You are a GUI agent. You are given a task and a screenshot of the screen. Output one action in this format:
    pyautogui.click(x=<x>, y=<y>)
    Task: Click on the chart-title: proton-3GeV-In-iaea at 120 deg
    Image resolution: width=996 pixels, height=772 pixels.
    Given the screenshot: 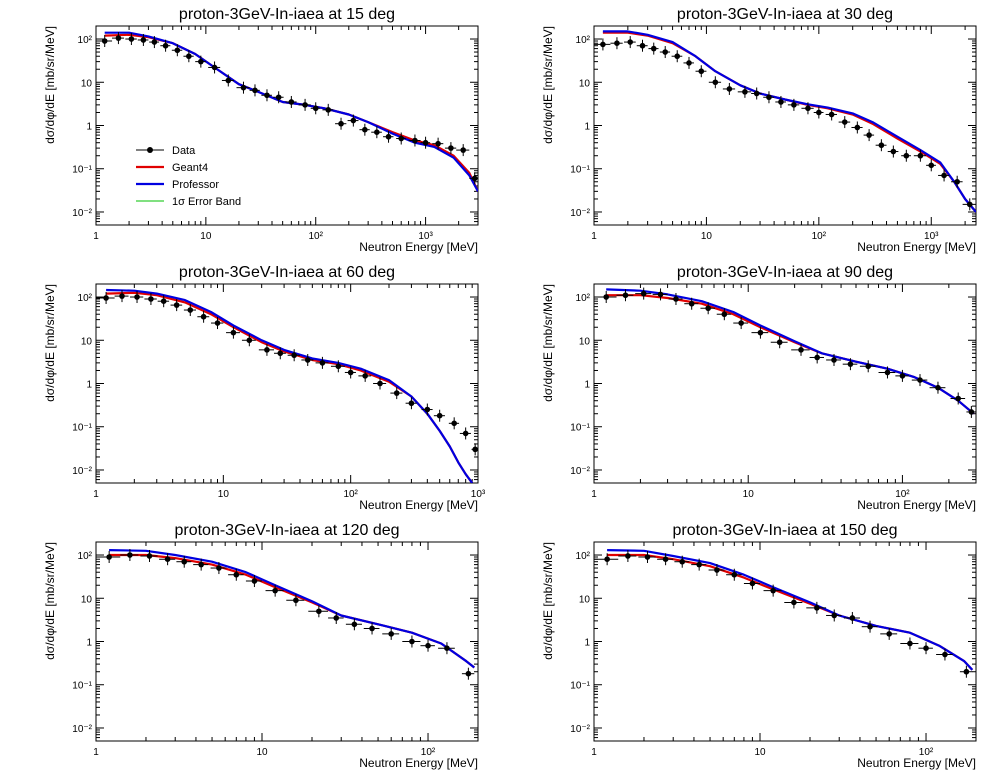 What is the action you would take?
    pyautogui.click(x=286, y=530)
    